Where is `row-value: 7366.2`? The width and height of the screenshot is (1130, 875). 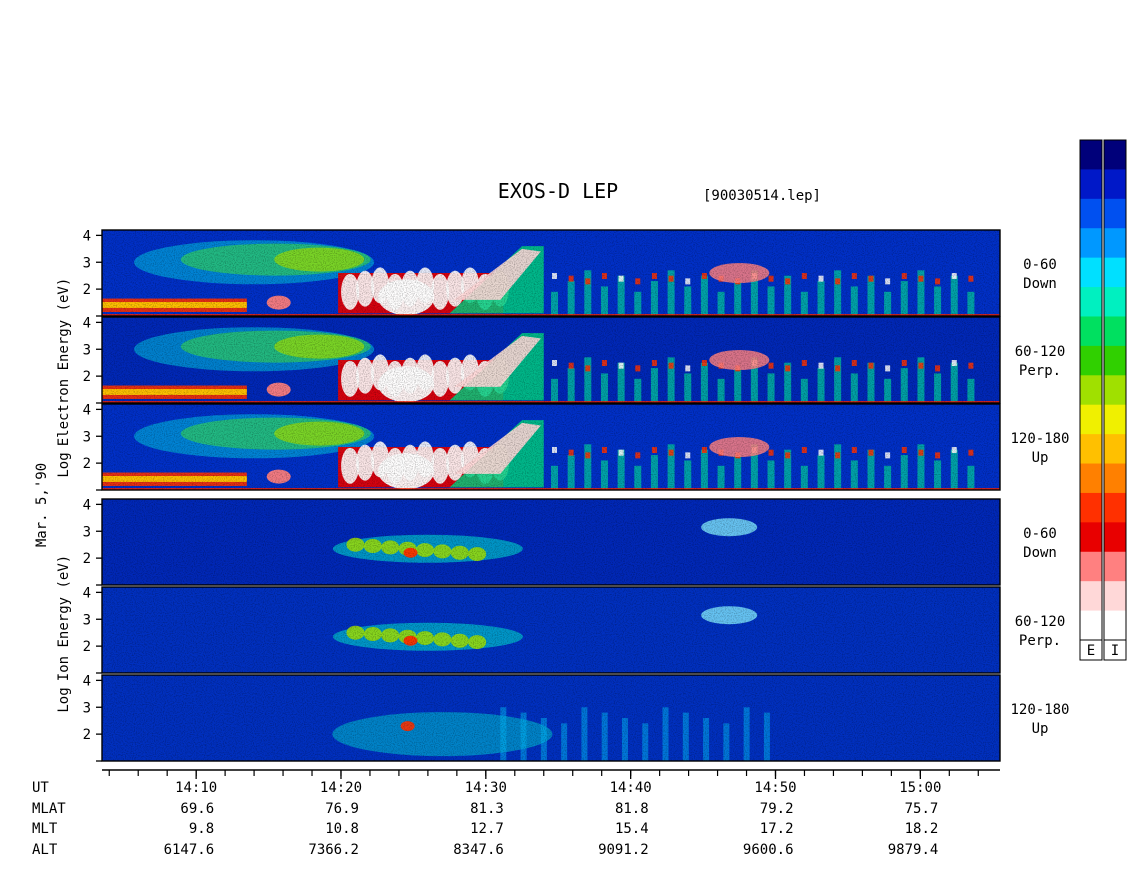 row-value: 7366.2 is located at coordinates (333, 850).